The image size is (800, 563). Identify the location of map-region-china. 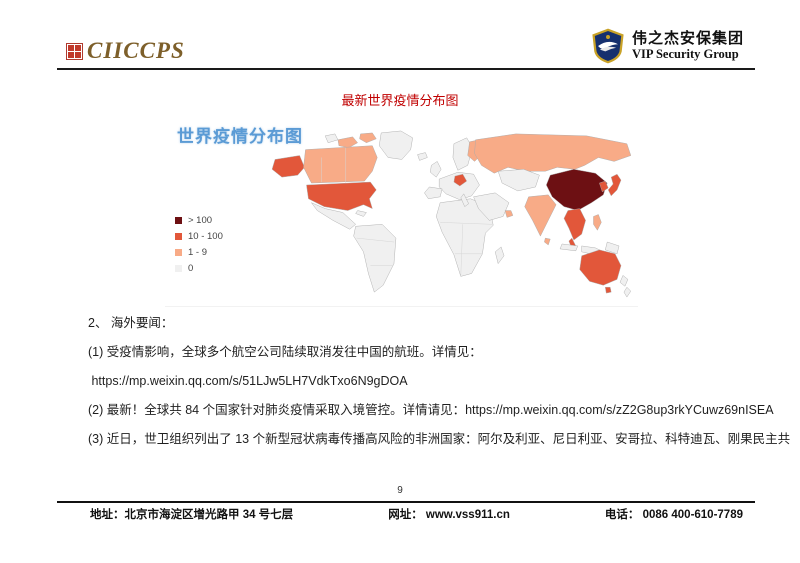
(577, 190).